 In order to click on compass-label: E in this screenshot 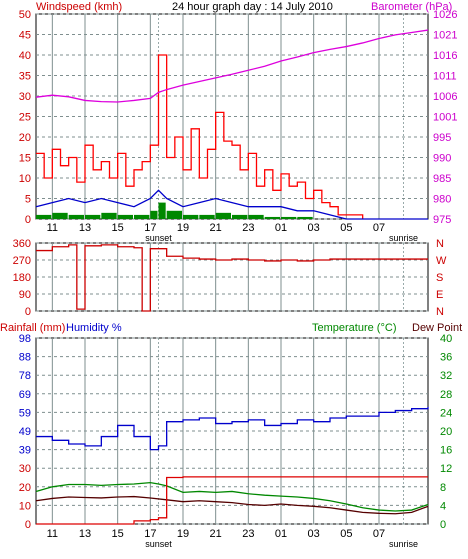, I will do `click(439, 295)`.